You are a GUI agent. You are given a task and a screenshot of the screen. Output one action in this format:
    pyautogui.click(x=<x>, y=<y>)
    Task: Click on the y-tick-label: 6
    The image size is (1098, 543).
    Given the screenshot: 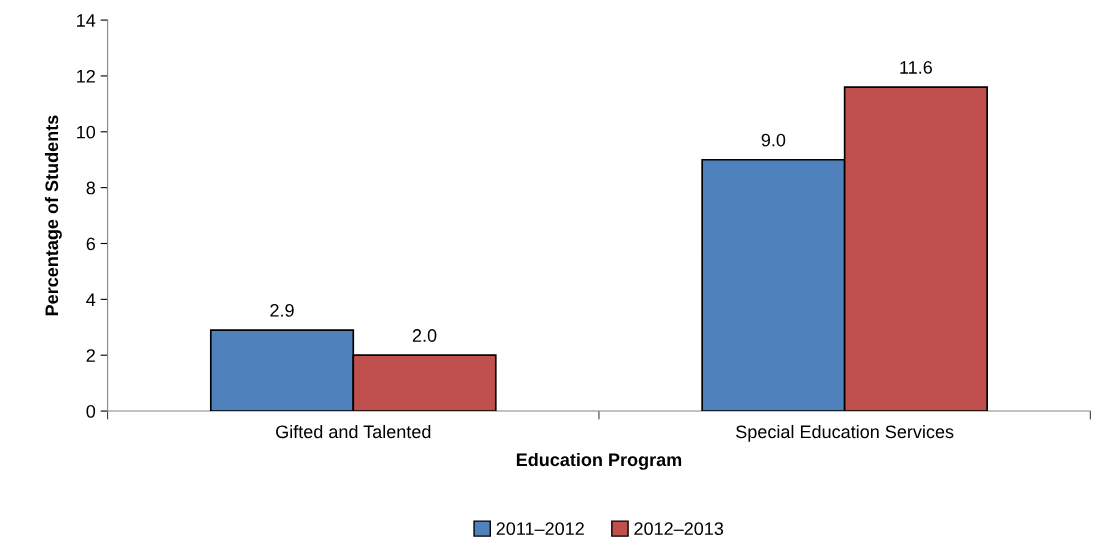 What is the action you would take?
    pyautogui.click(x=91, y=244)
    